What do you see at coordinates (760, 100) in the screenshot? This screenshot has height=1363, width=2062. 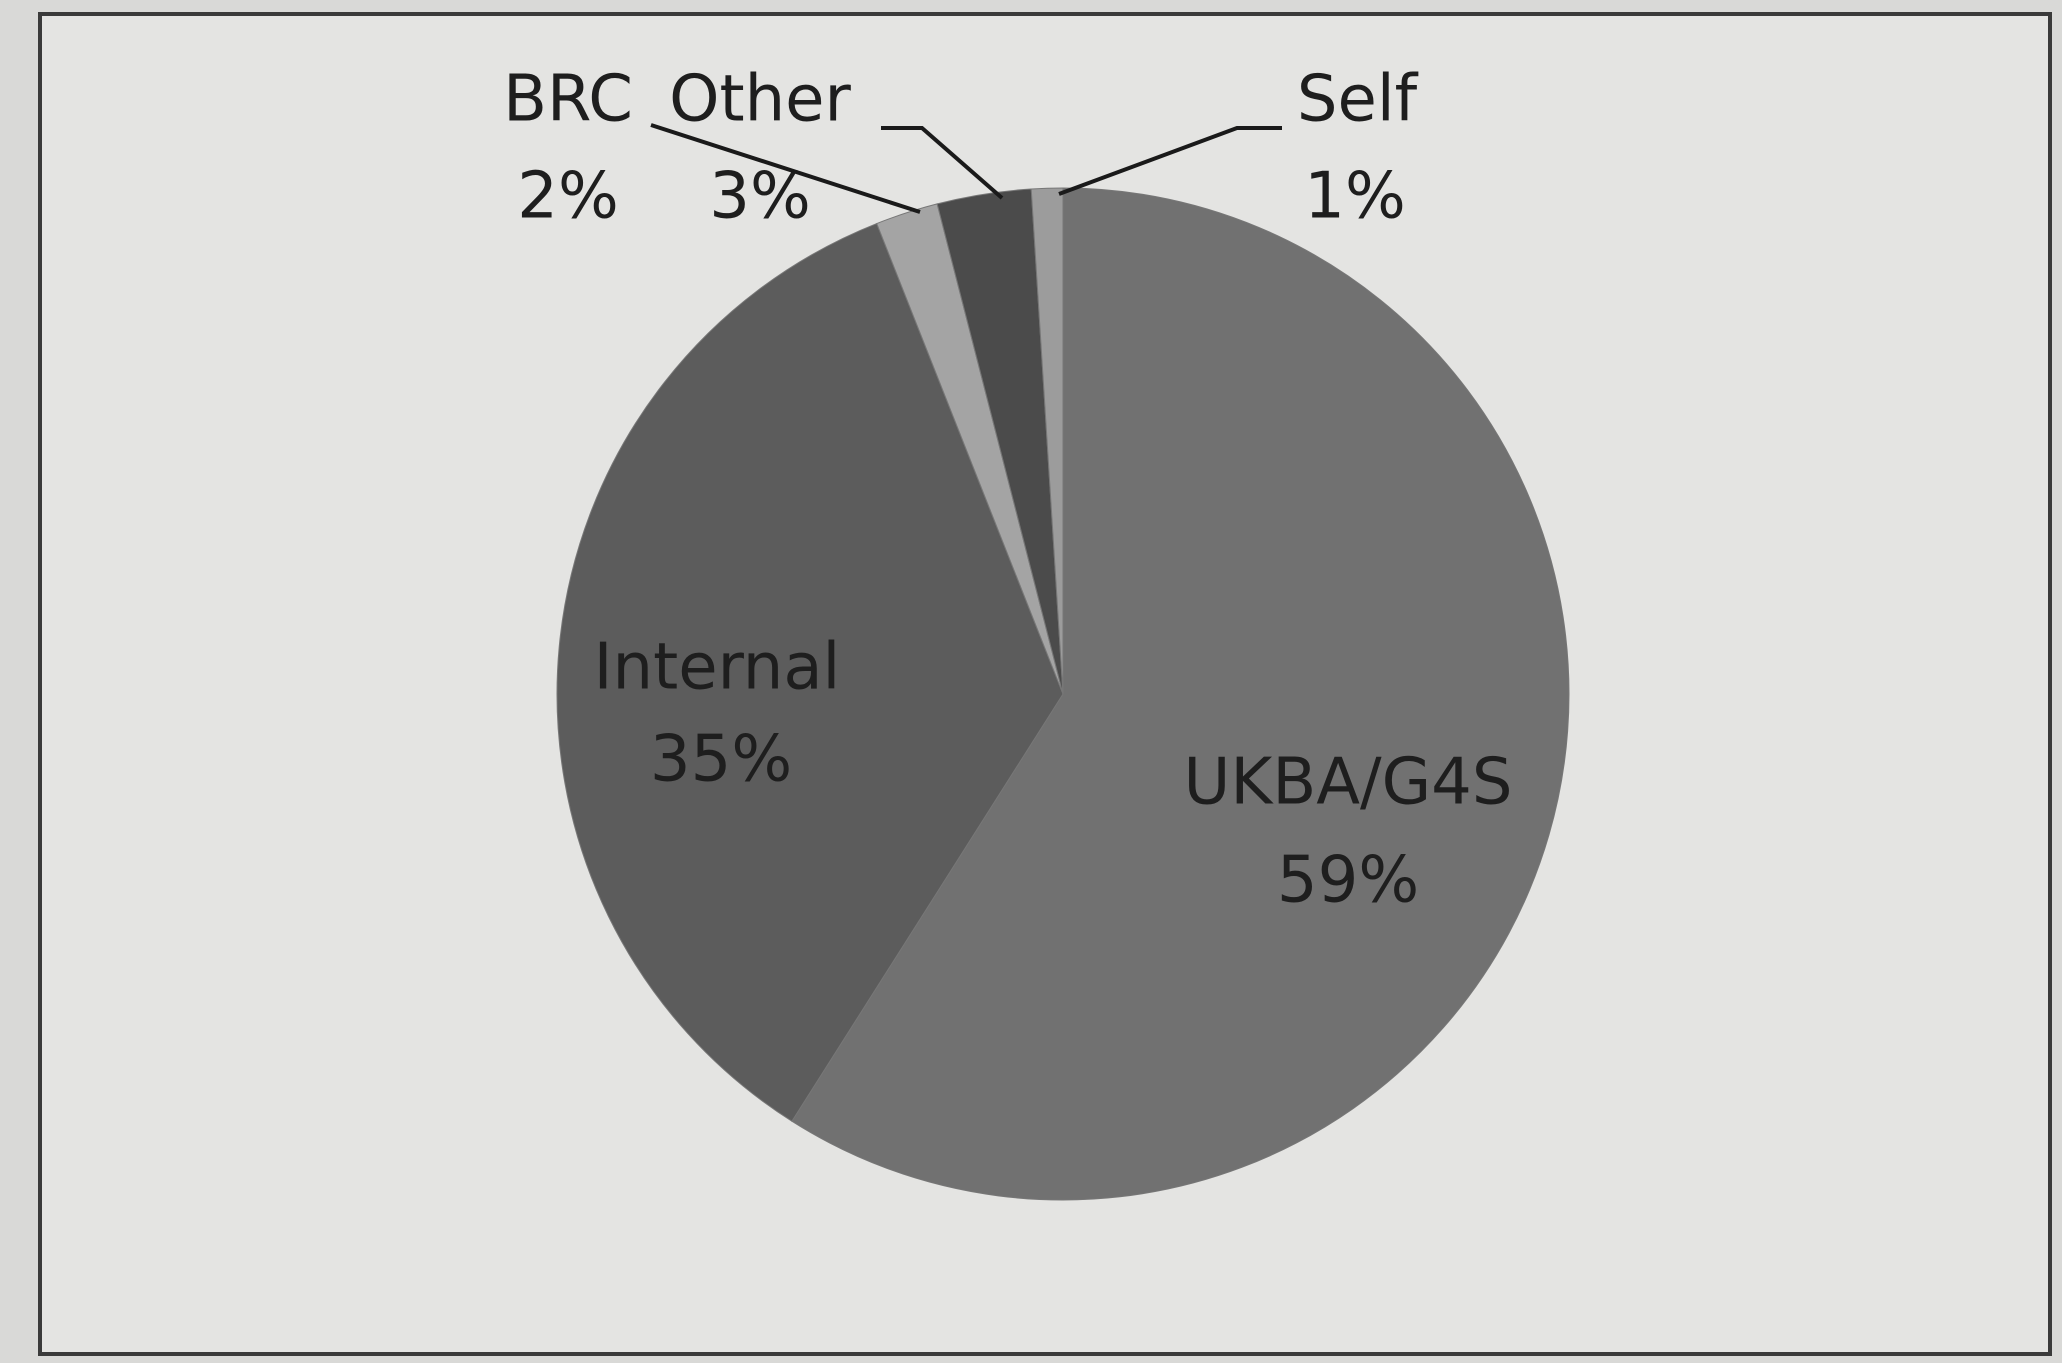 I see `slice-label: Other` at bounding box center [760, 100].